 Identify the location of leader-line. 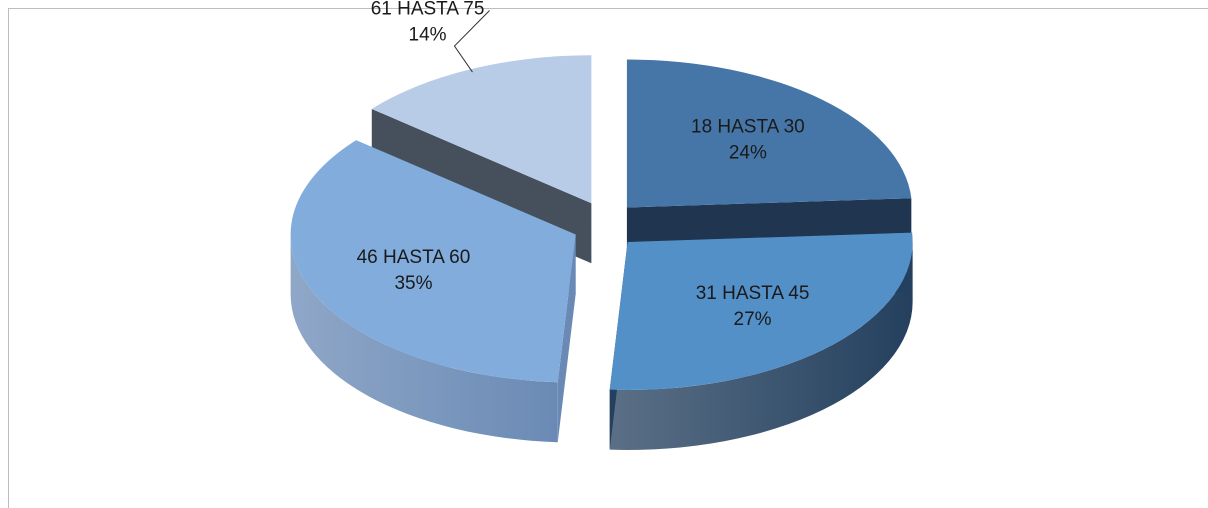
(471, 41).